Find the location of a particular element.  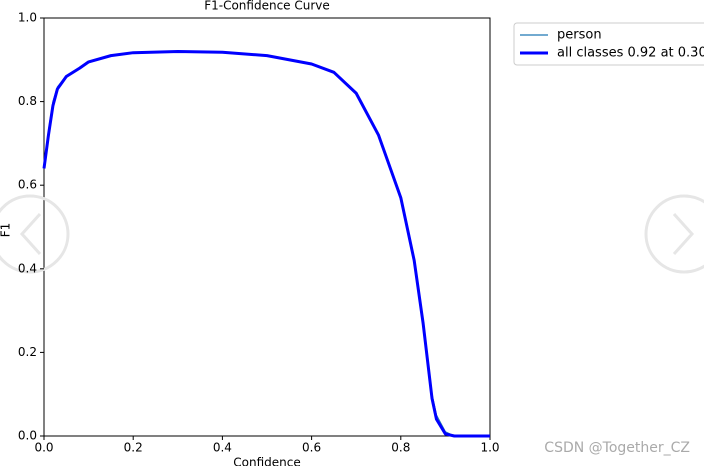

x-tick-label: 0.2 is located at coordinates (133, 448).